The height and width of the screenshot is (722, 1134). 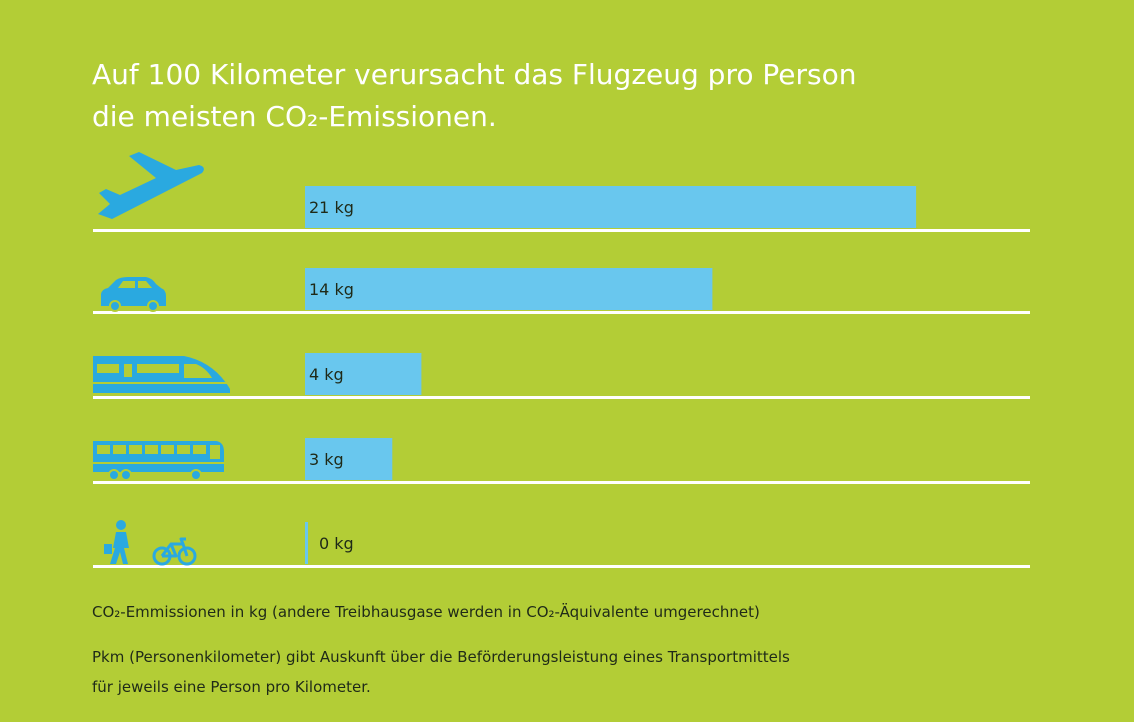 I want to click on plane-icon, so click(x=151, y=185).